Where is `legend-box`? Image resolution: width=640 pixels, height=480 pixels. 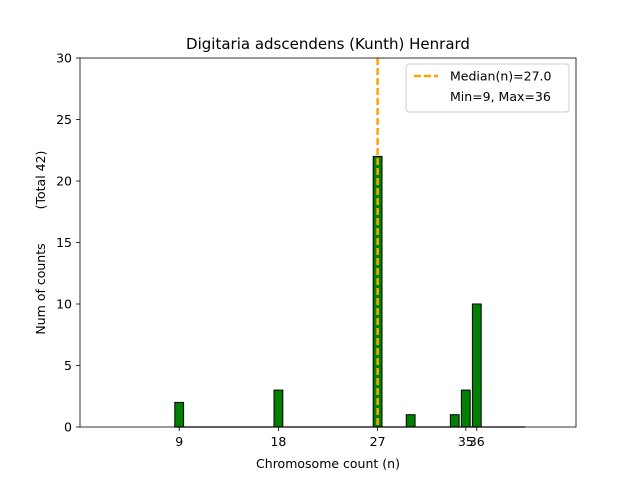
legend-box is located at coordinates (487, 88).